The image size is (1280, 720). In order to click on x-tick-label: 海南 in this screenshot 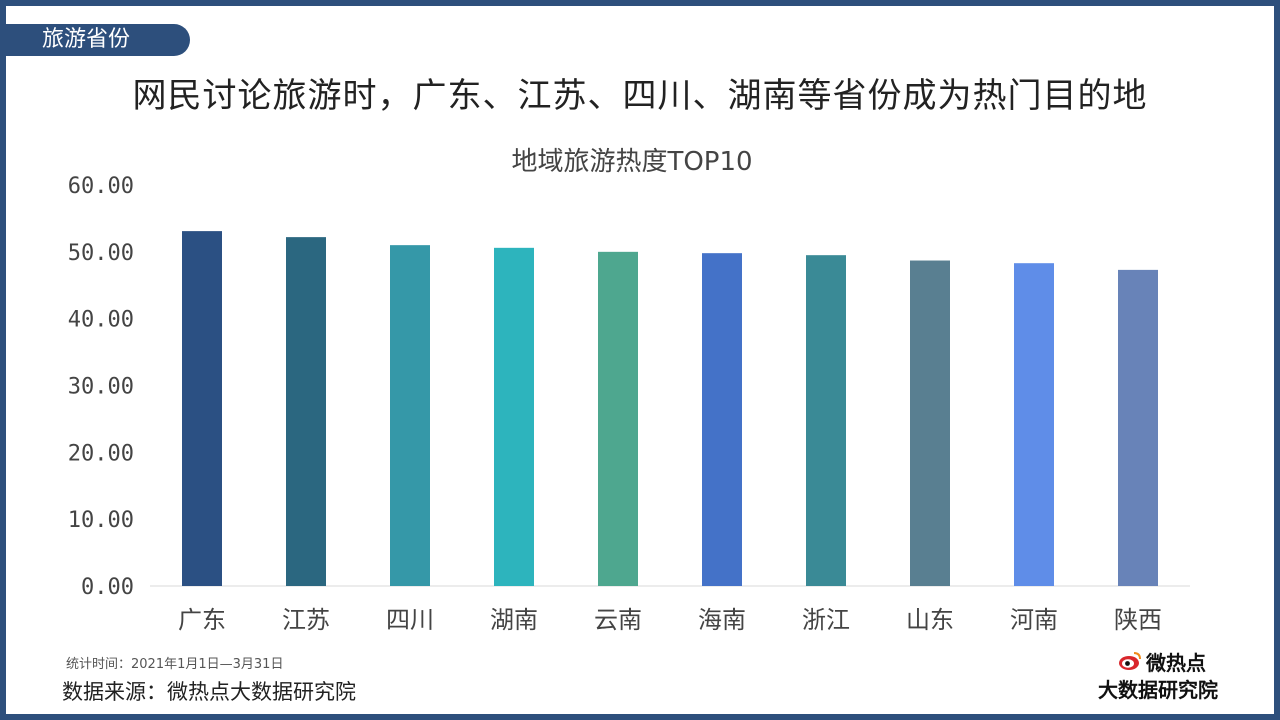, I will do `click(722, 620)`.